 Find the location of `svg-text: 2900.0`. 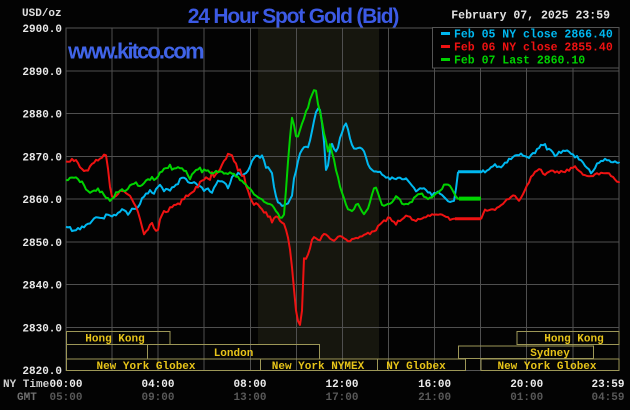

svg-text: 2900.0 is located at coordinates (42, 30).